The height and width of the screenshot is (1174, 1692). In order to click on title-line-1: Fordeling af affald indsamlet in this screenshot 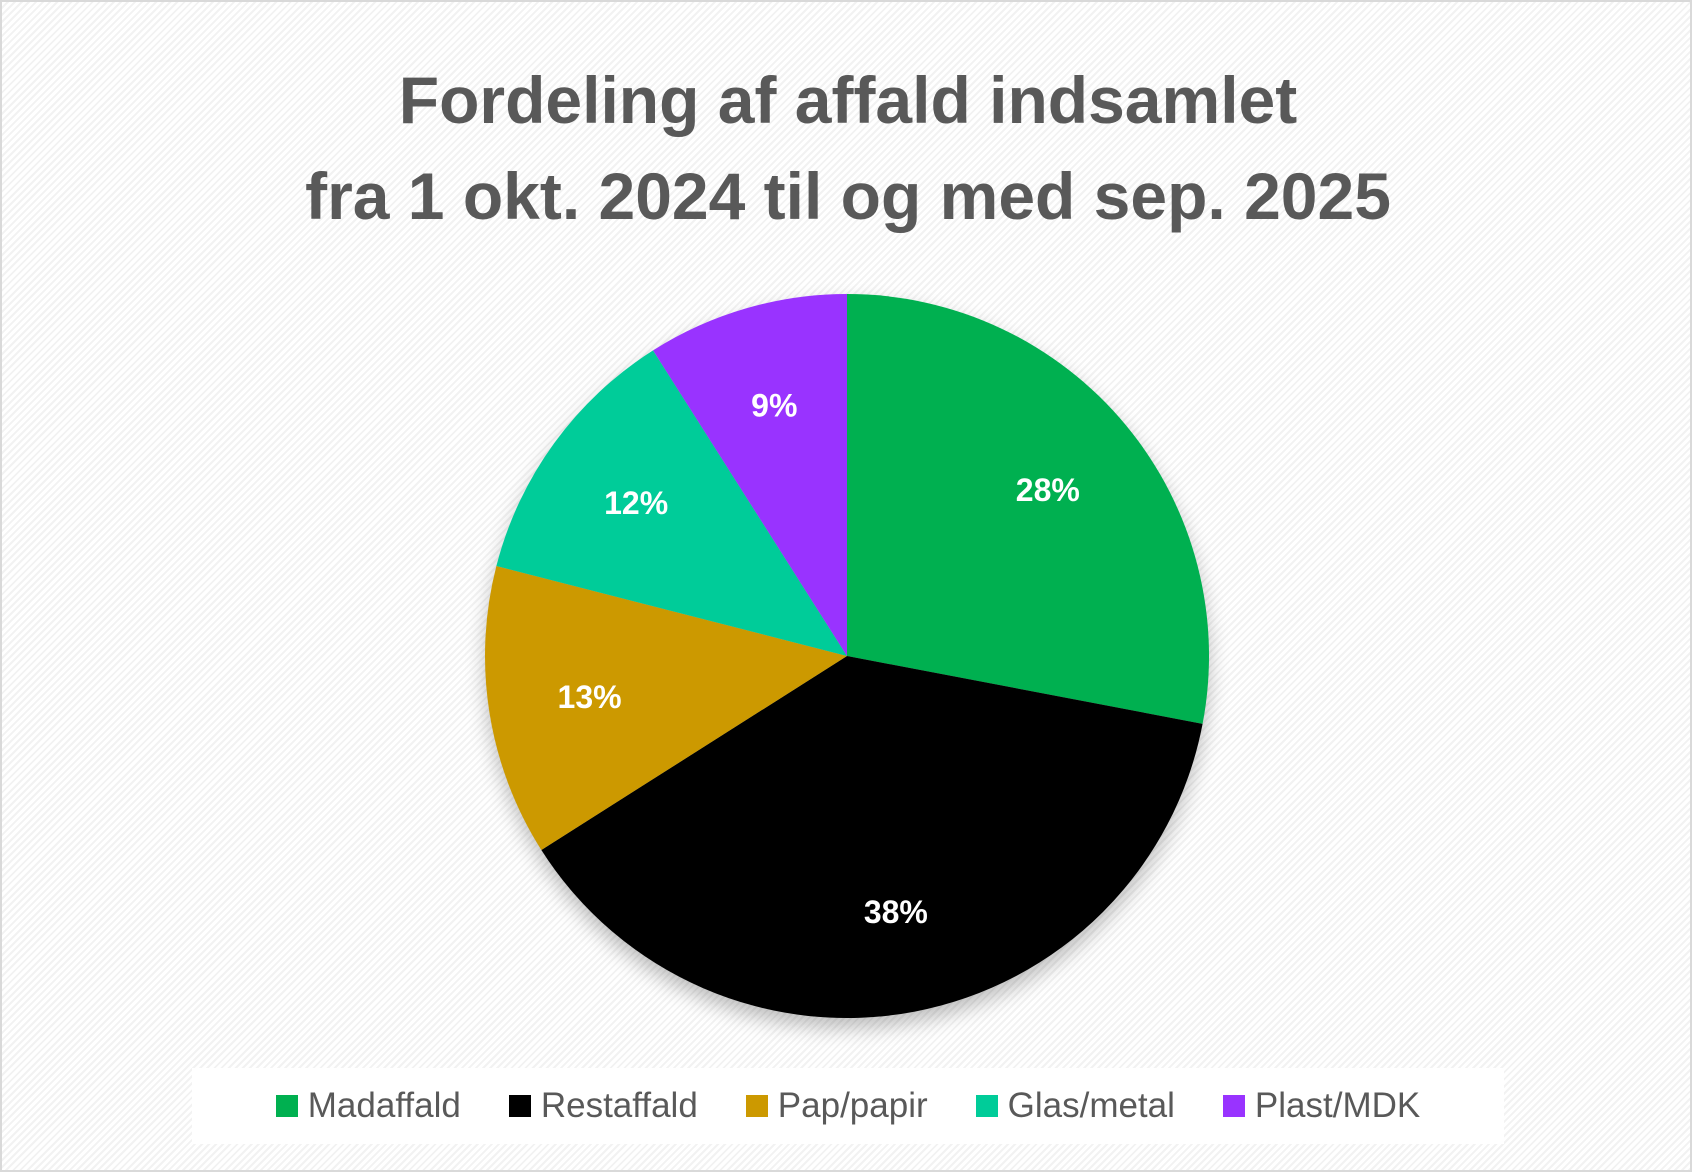, I will do `click(848, 100)`.